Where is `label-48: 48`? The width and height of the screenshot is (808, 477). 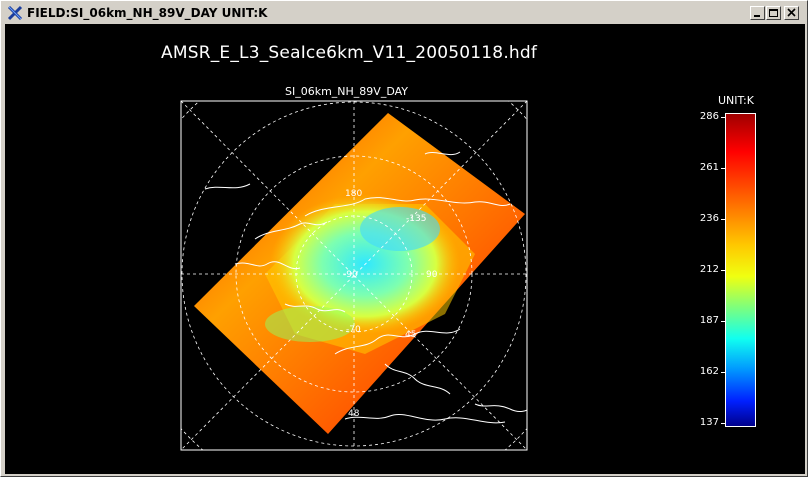 label-48: 48 is located at coordinates (354, 414).